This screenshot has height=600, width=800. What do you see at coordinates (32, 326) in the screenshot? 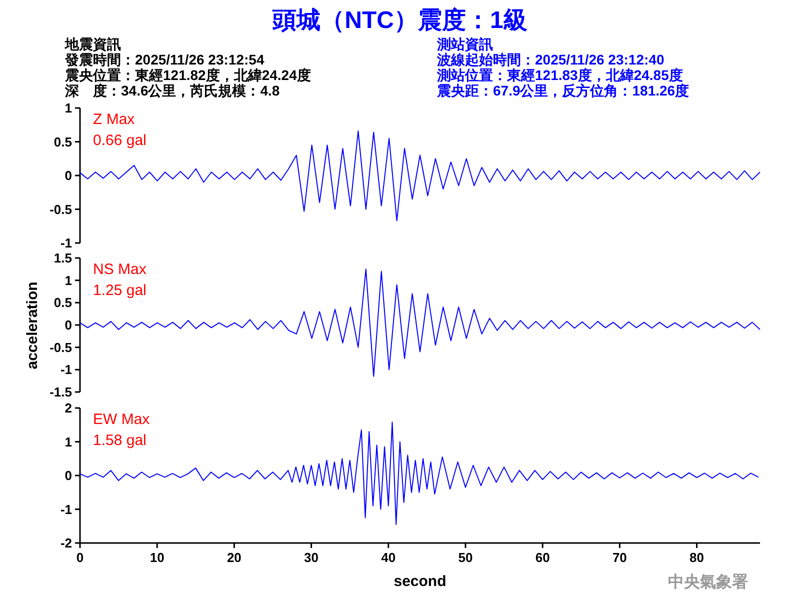
I see `y-axis-title: acceleration` at bounding box center [32, 326].